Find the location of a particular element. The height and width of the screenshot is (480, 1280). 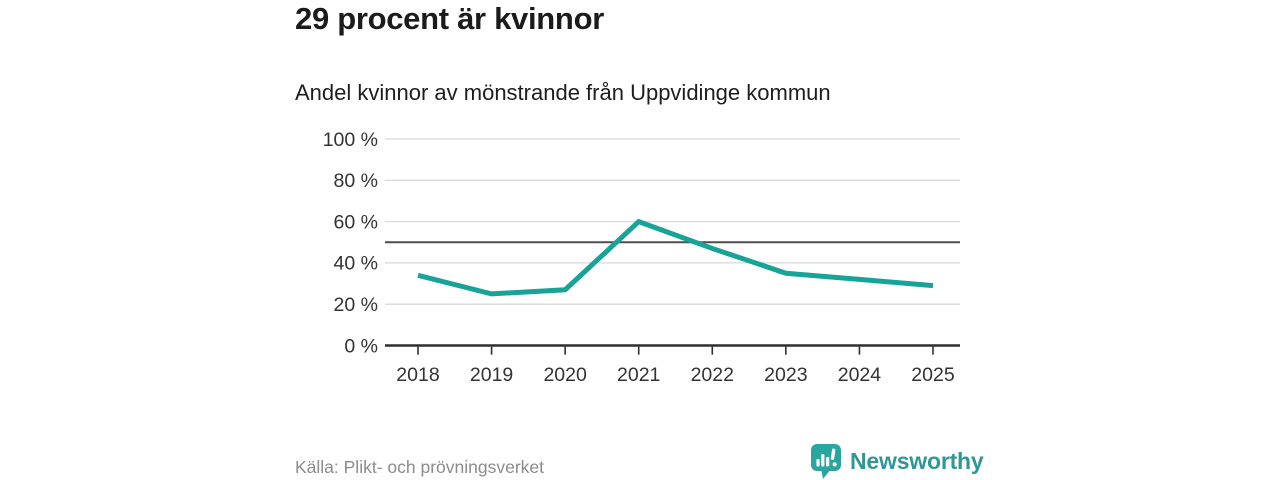

chart-title: 29 procent är kvinnor is located at coordinates (449, 18).